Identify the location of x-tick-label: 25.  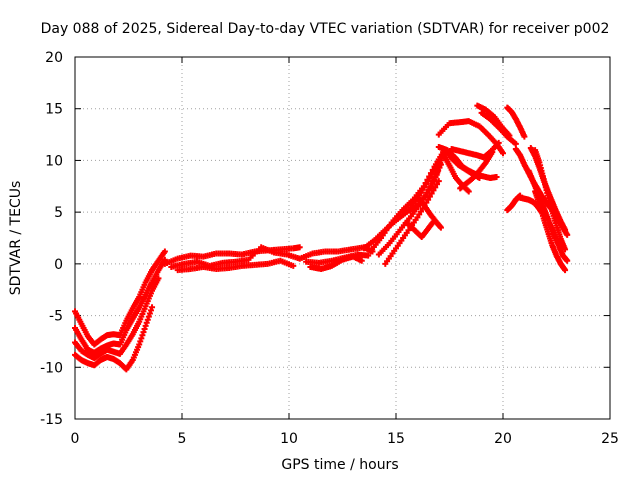
(610, 439).